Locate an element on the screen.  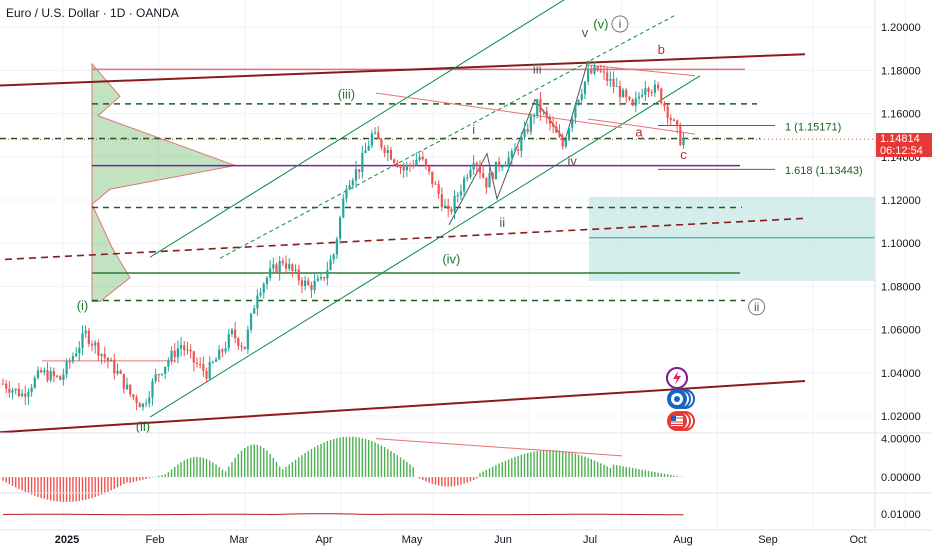
time-axis-tick: 2025 is located at coordinates (67, 540).